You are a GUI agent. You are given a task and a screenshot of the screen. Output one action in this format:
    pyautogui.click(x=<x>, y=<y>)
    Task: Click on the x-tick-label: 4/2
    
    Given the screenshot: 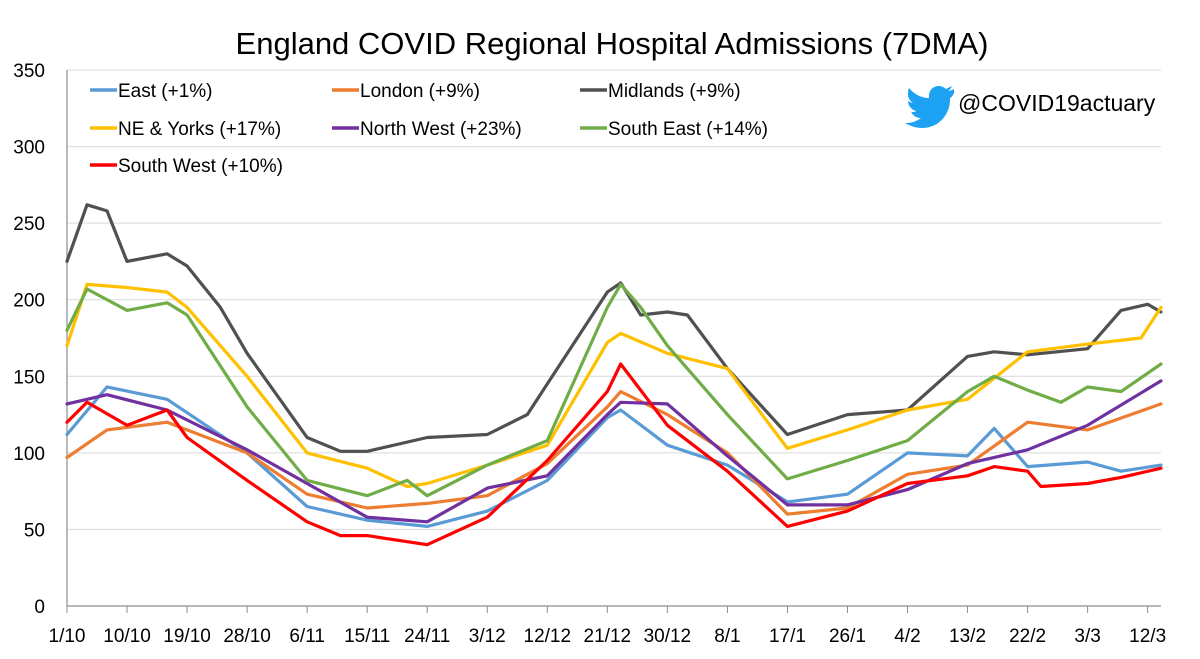 What is the action you would take?
    pyautogui.click(x=907, y=636)
    